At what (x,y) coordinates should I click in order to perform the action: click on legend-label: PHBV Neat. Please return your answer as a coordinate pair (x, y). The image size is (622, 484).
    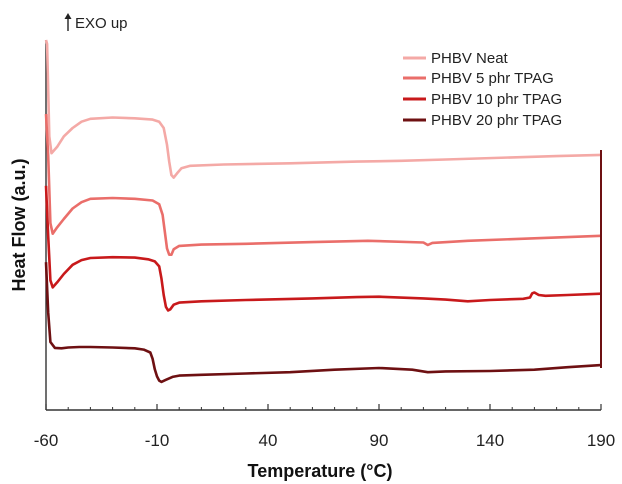
    Looking at the image, I should click on (470, 58).